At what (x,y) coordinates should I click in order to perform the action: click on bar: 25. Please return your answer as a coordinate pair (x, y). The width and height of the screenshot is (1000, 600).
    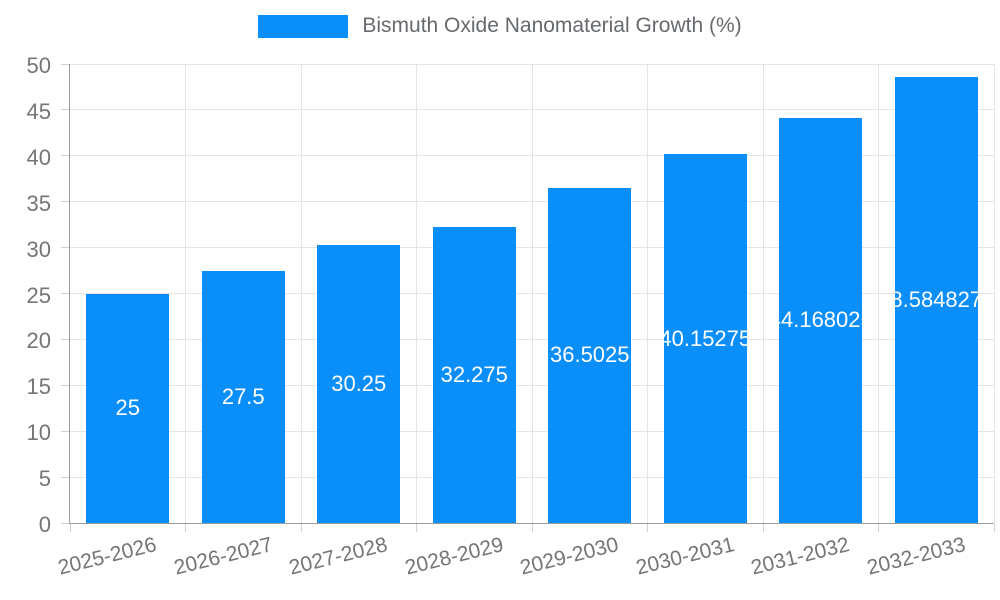
    Looking at the image, I should click on (128, 408).